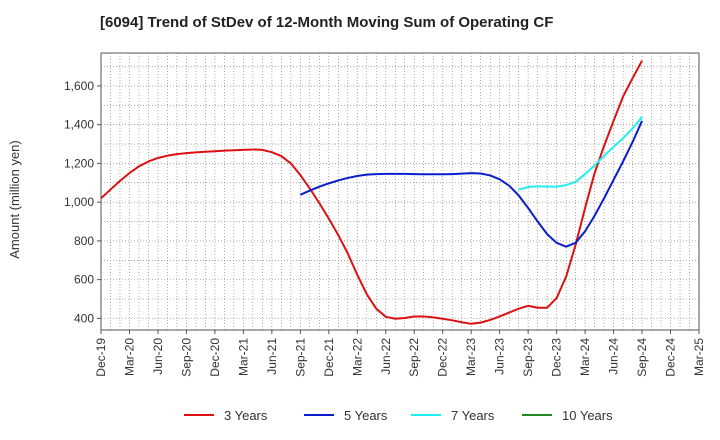 This screenshot has height=440, width=720. I want to click on legend: 3 Years 5 Years 7 Years 10 Years, so click(398, 415).